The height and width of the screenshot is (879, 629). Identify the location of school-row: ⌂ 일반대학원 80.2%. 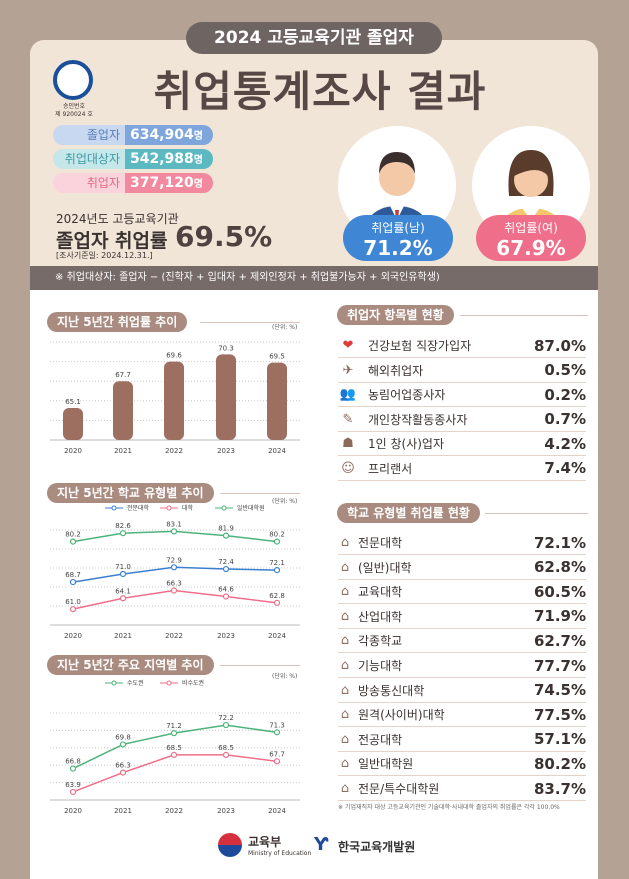
(462, 764).